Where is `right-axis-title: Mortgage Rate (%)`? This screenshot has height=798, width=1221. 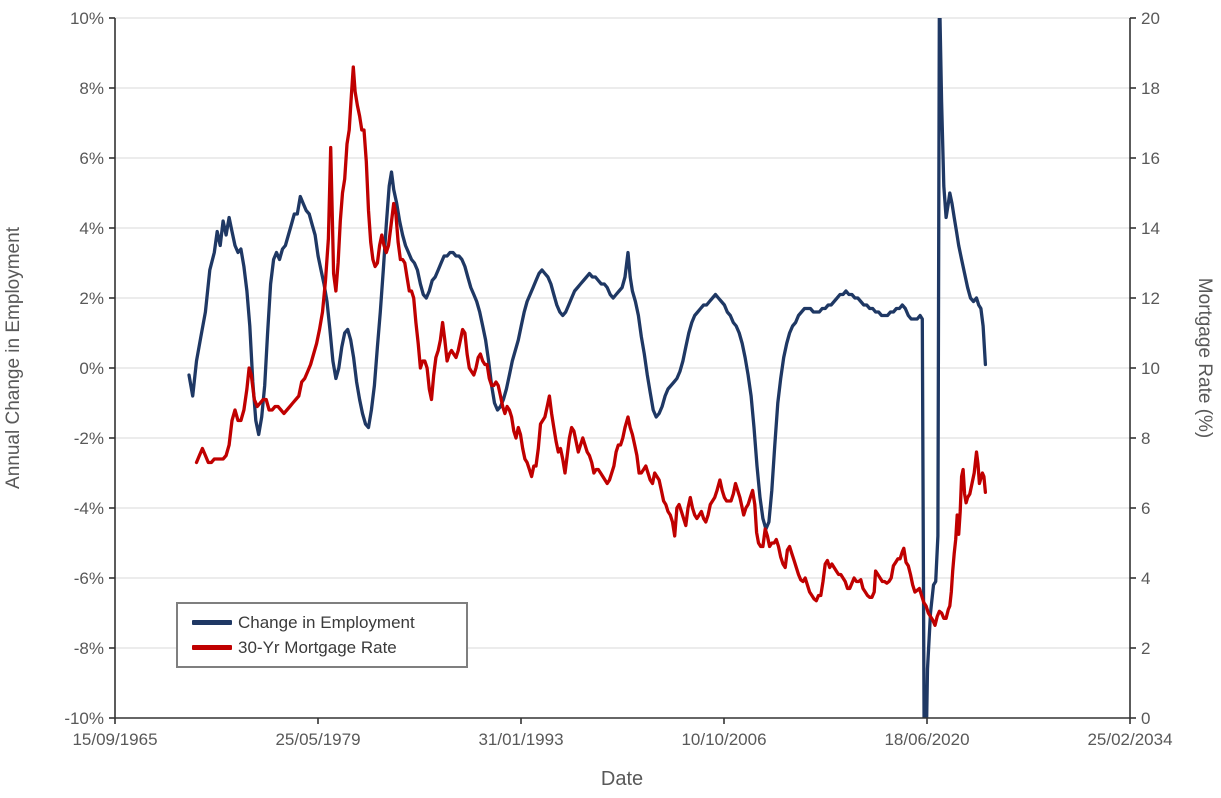 right-axis-title: Mortgage Rate (%) is located at coordinates (1204, 358).